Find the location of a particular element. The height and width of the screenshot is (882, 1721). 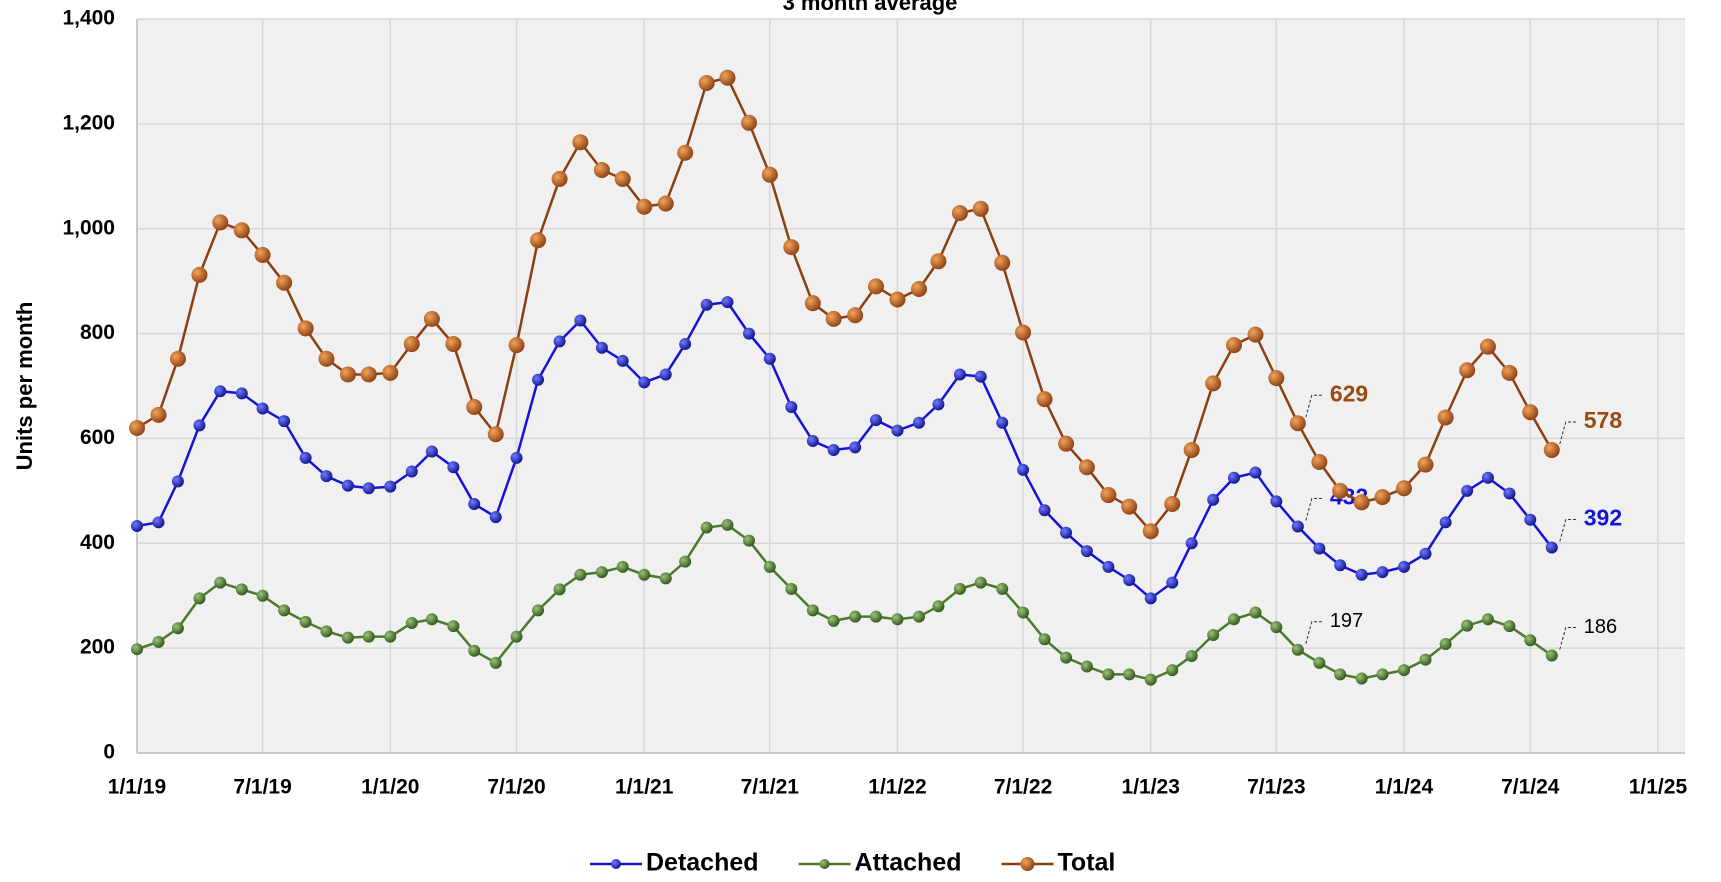

x-tick-label: 1/1/23 is located at coordinates (1151, 787).